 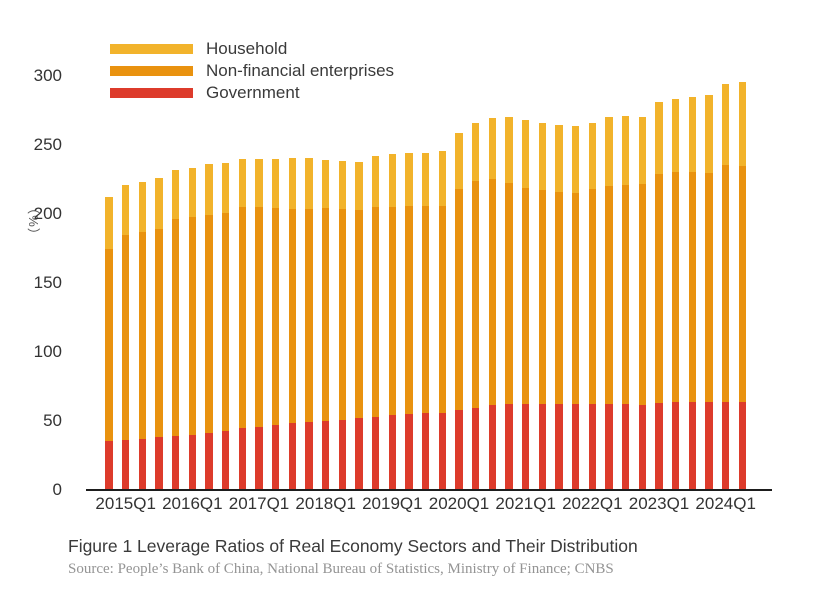 What do you see at coordinates (247, 48) in the screenshot?
I see `legend-label-household: Household` at bounding box center [247, 48].